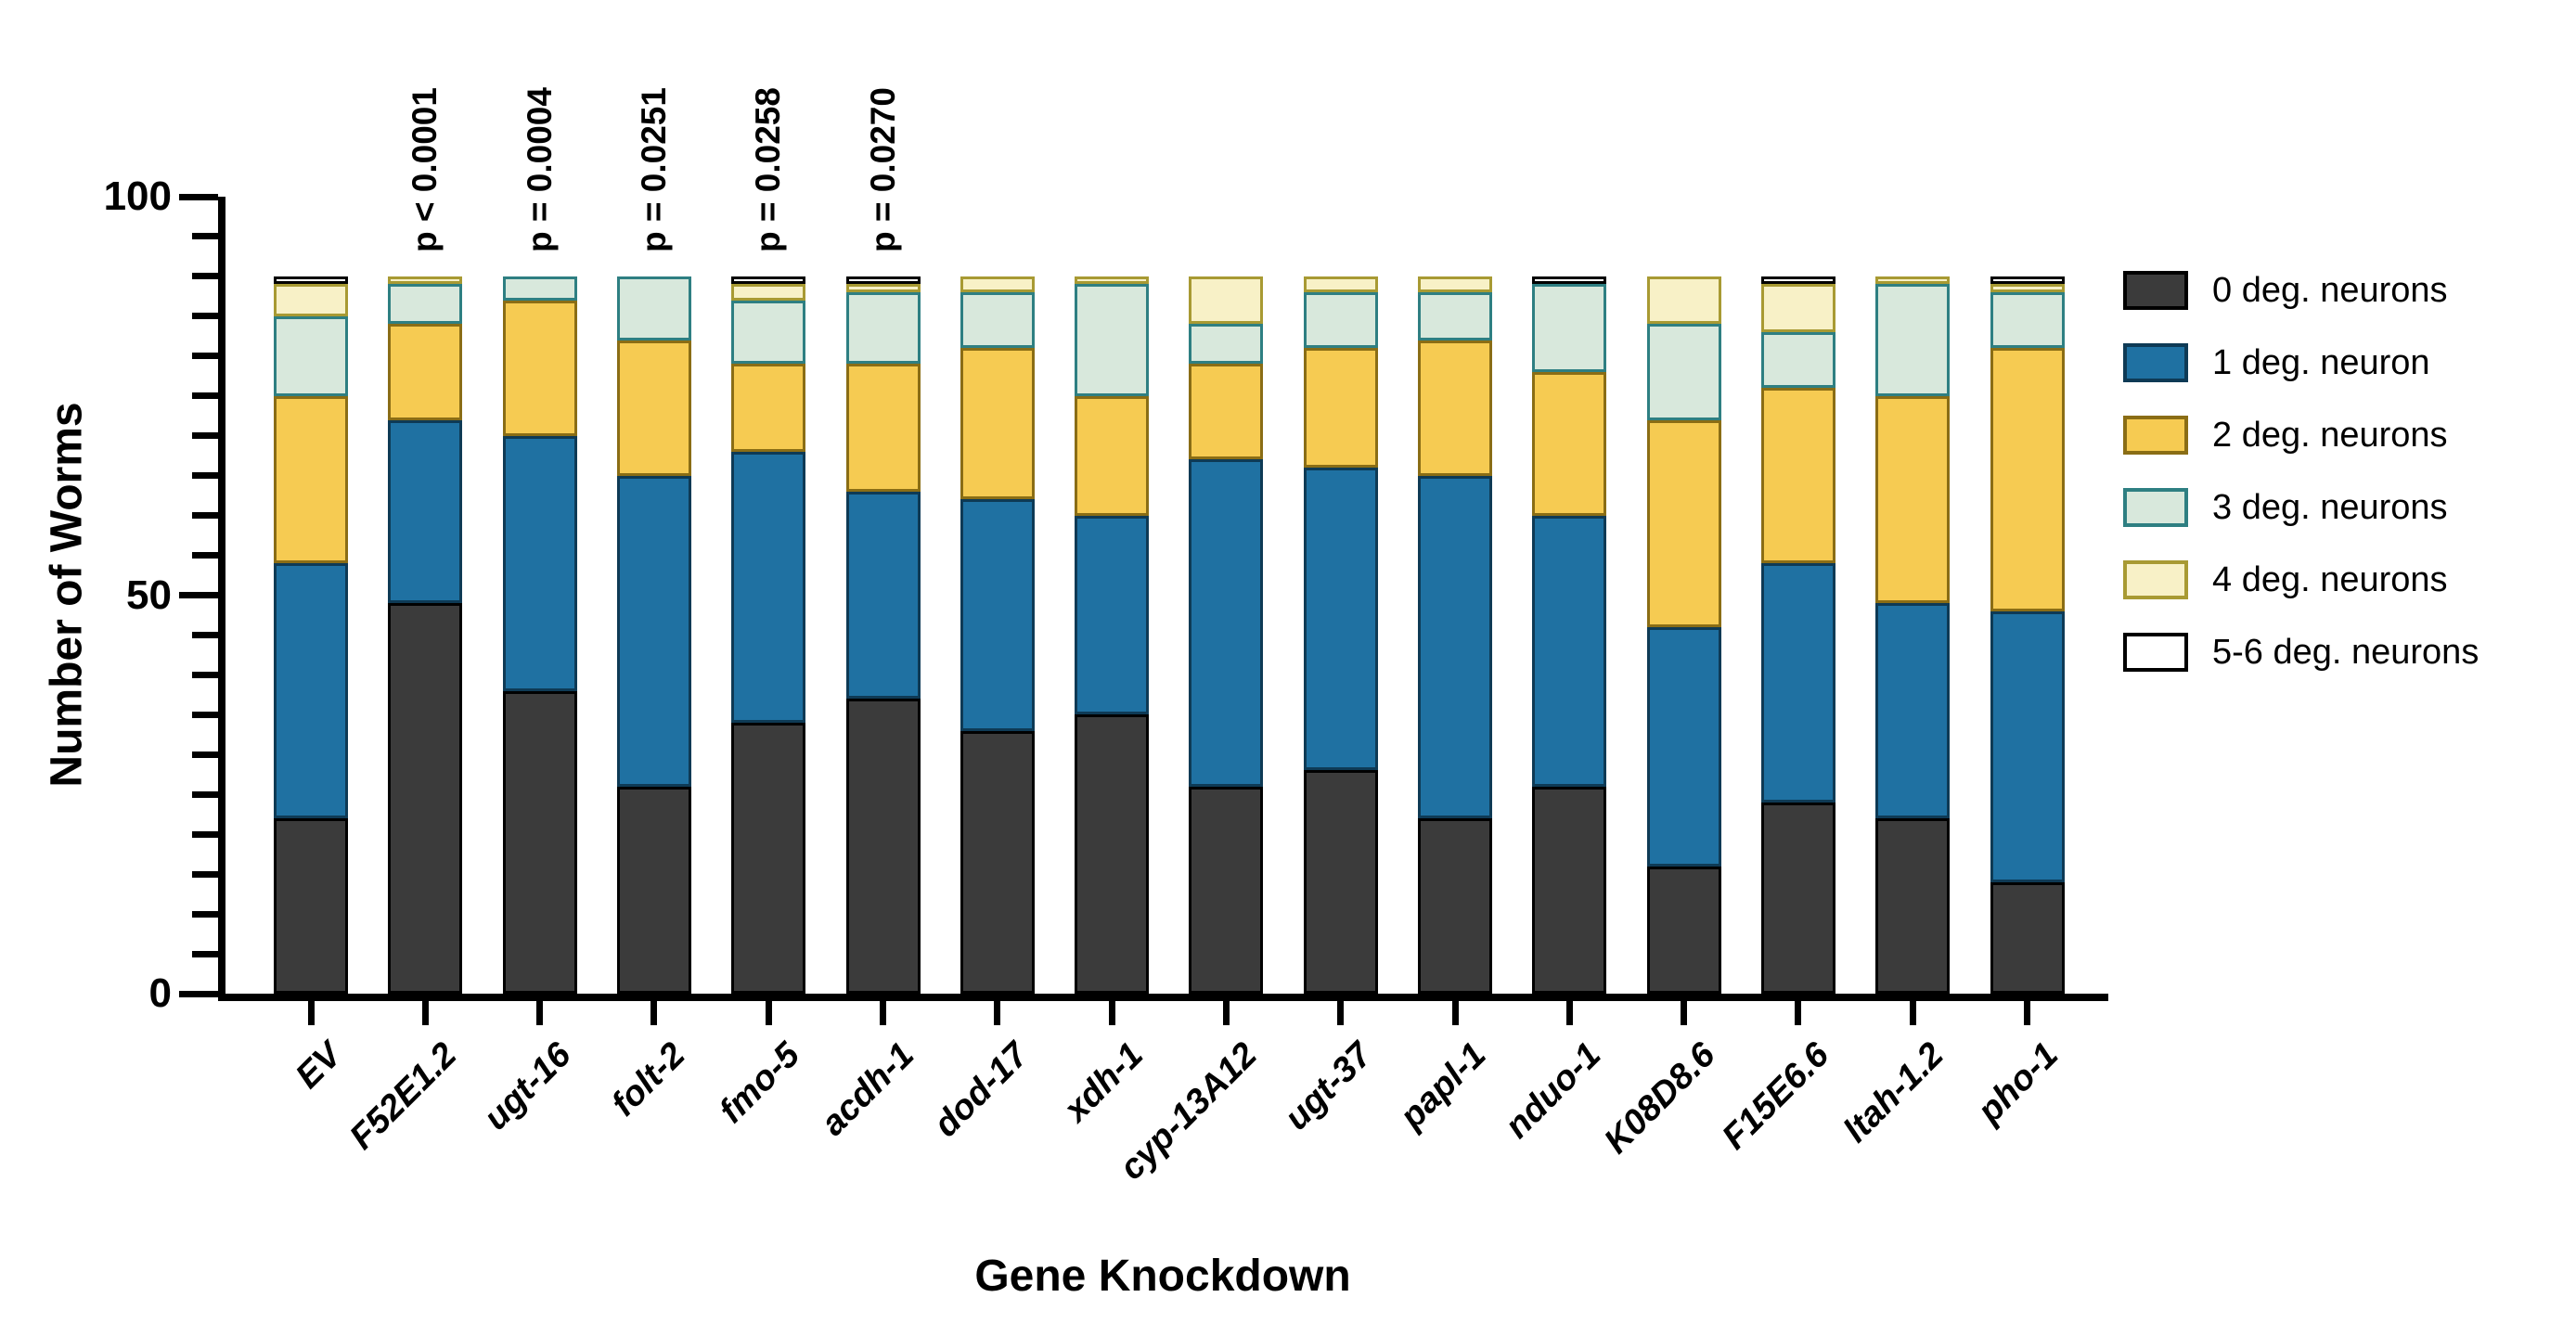 This screenshot has width=2576, height=1336. Describe the element at coordinates (149, 595) in the screenshot. I see `y-tick-label: 50` at that location.